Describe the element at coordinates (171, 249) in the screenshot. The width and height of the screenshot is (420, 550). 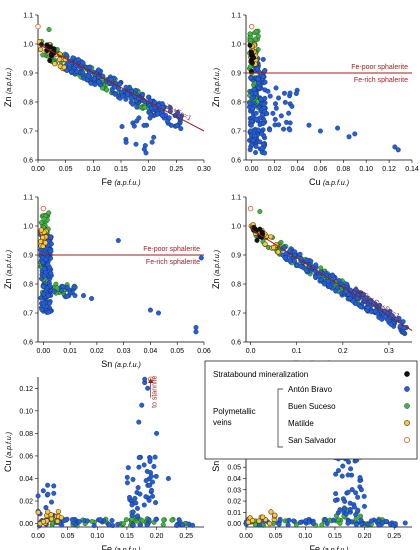
I see `fe-poor-label: Fe-poor sphalerite` at that location.